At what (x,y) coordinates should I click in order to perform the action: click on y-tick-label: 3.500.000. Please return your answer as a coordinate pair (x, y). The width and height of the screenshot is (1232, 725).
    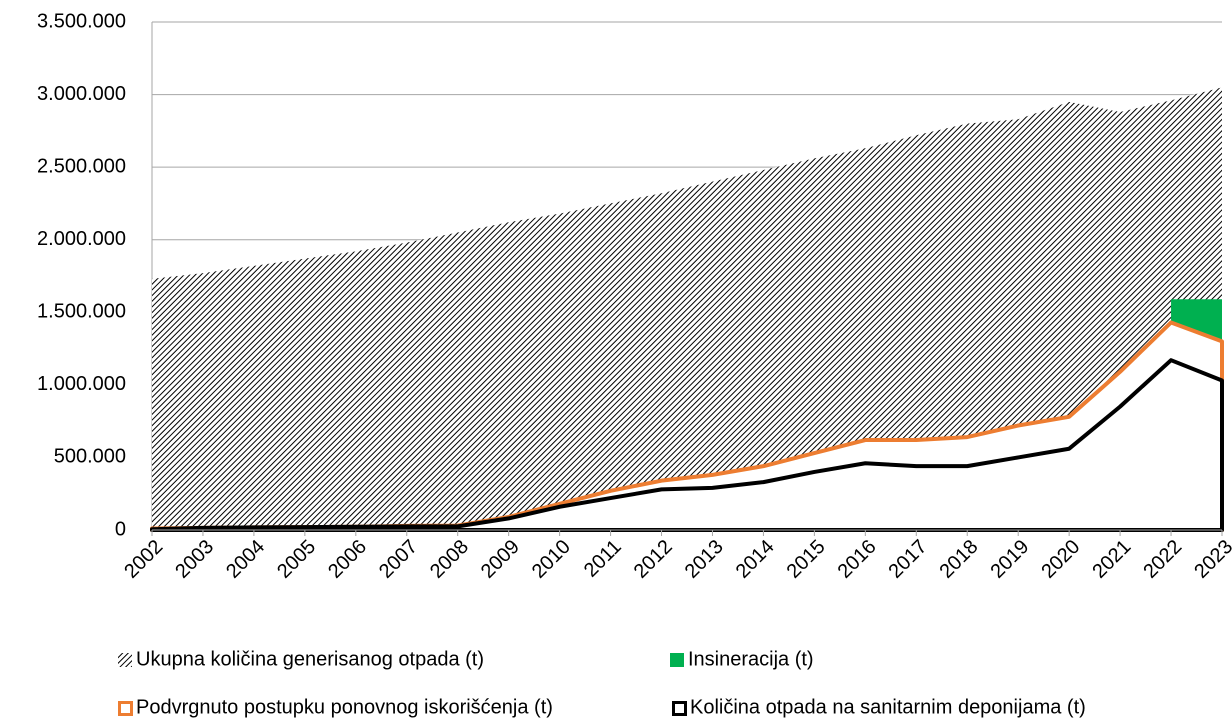
    Looking at the image, I should click on (81, 21).